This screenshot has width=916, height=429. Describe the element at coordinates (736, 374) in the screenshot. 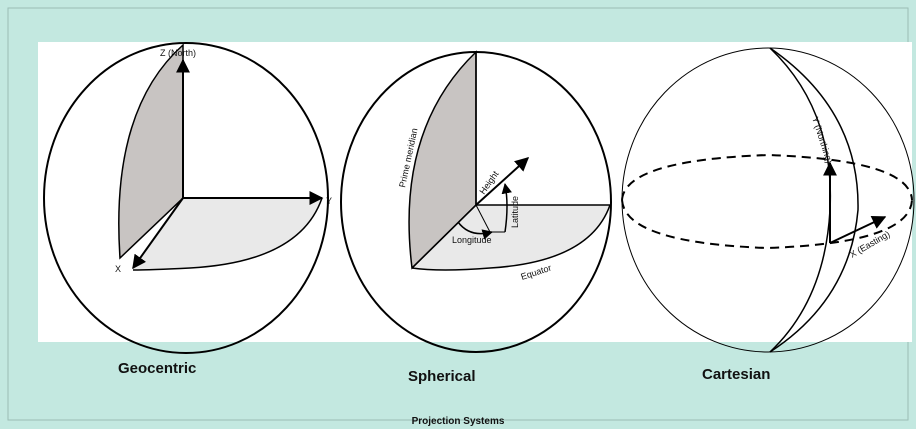

I see `caption: Cartesian` at that location.